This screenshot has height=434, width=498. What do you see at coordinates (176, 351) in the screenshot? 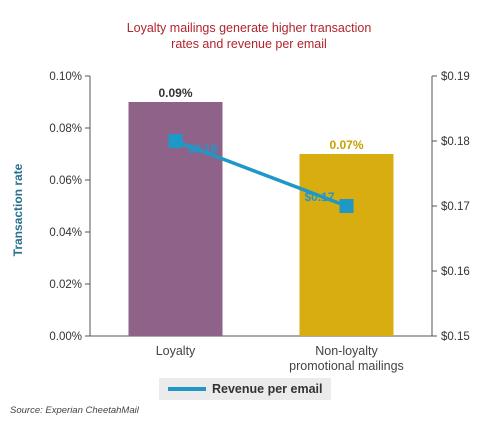
I see `category-label: Loyalty` at bounding box center [176, 351].